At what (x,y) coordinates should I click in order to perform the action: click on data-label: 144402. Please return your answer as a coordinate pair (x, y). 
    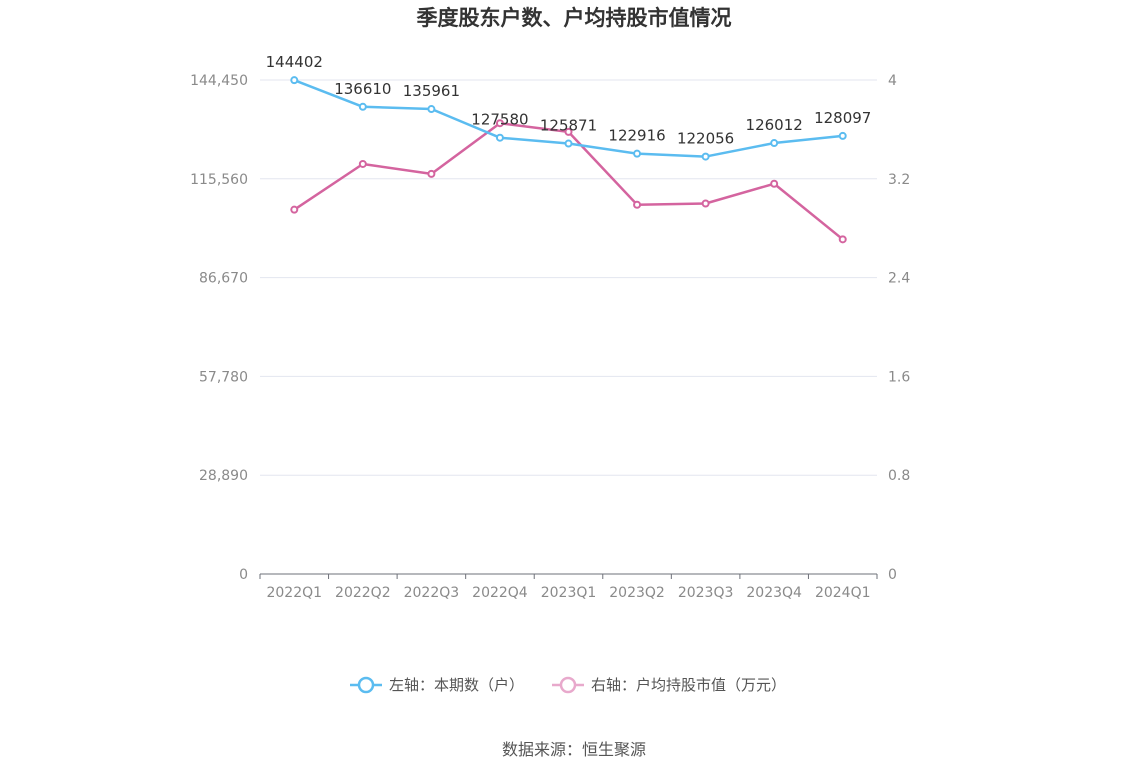
    Looking at the image, I should click on (294, 62).